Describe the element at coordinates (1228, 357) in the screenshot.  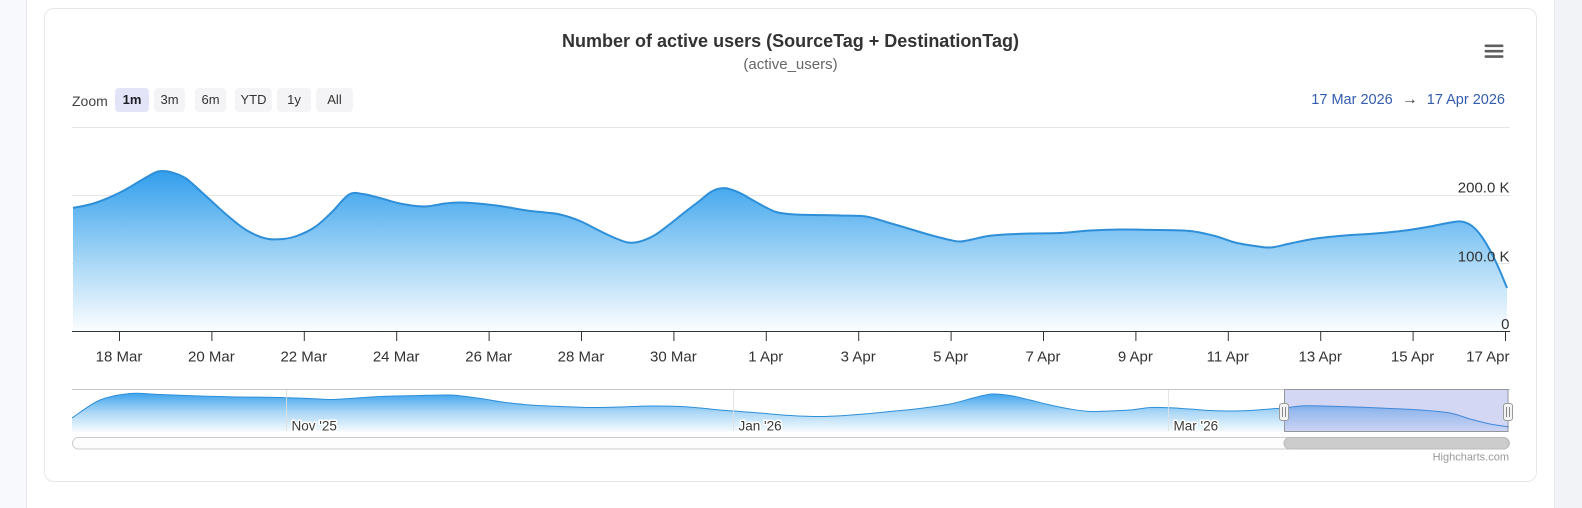
I see `svg-text: 11 Apr` at that location.